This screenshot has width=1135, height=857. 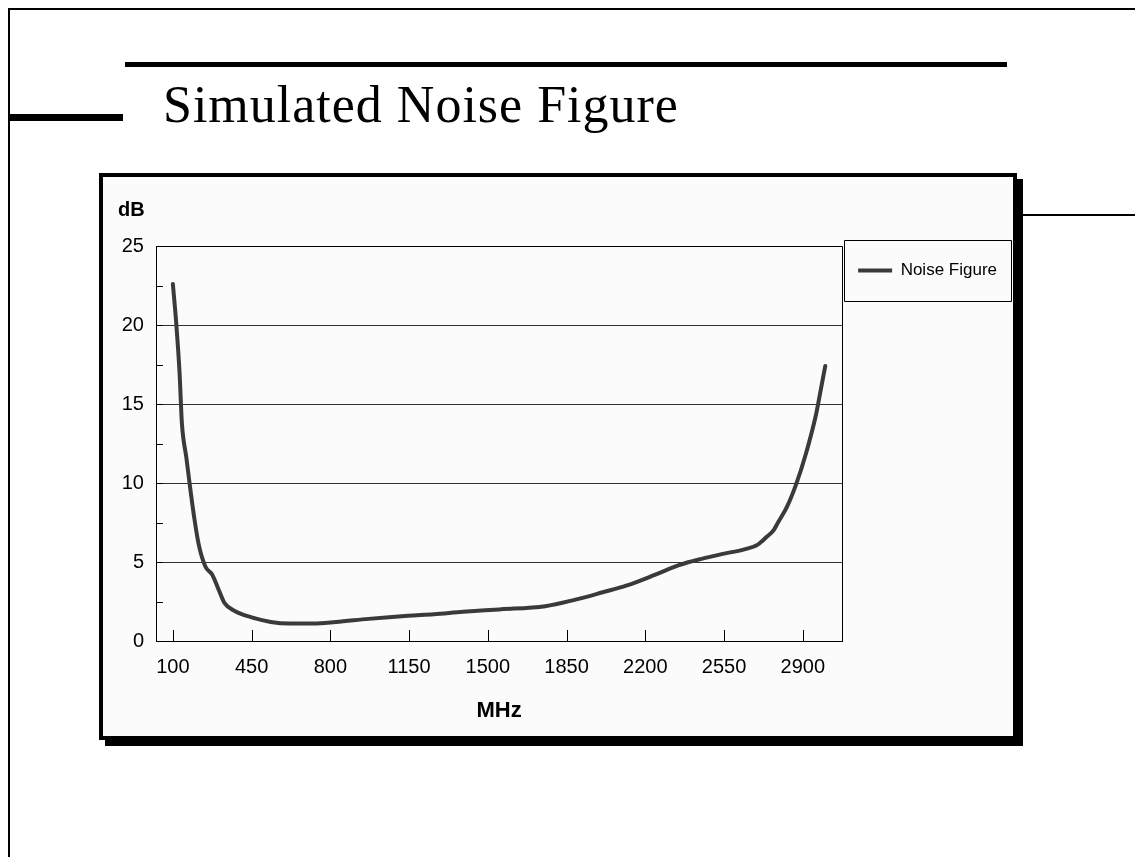 I want to click on x-tick-label: 450, so click(x=251, y=665).